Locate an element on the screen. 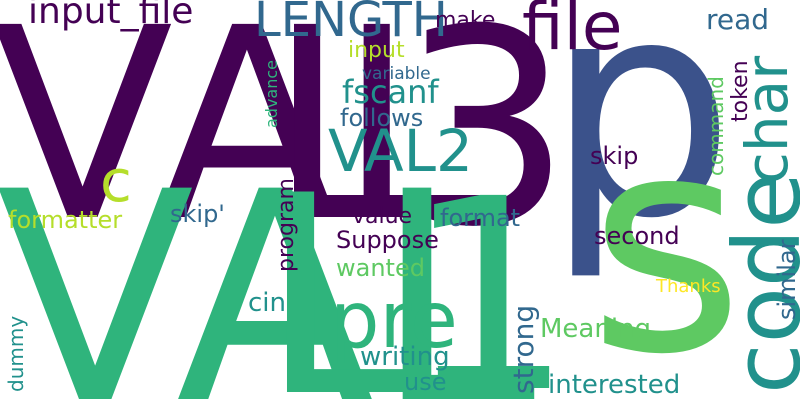 The image size is (800, 400). word-variable: variable is located at coordinates (396, 74).